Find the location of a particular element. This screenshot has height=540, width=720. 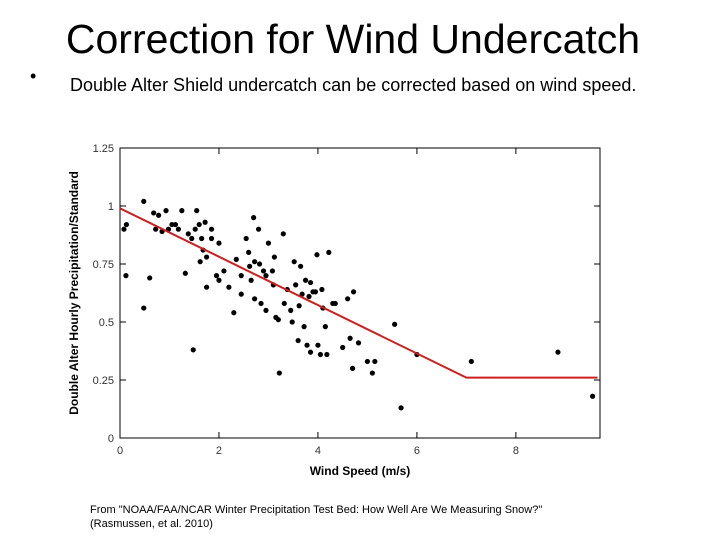

x-axis-label: Wind Speed (m/s) is located at coordinates (360, 471).